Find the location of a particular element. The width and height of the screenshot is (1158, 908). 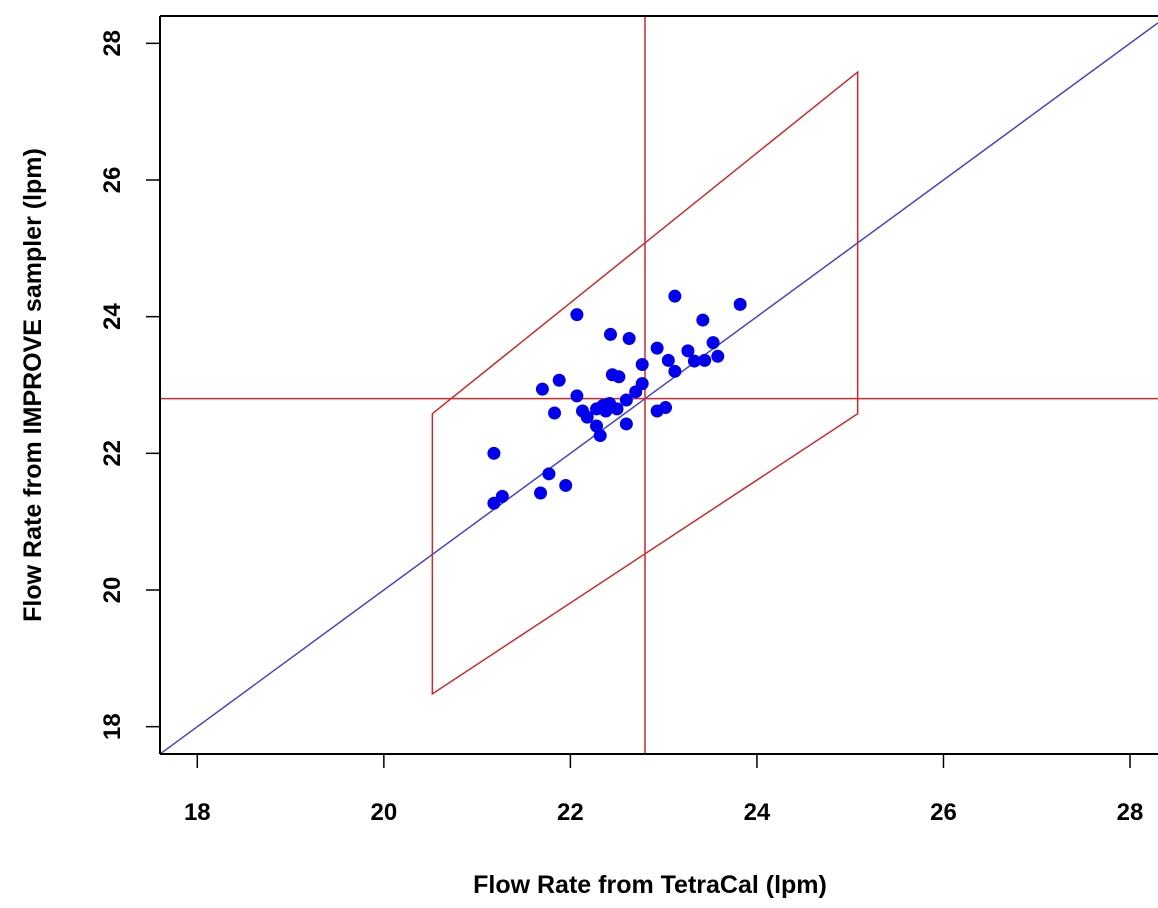

y-axis-label: Flow Rate from IMPROVE sampler (lpm) is located at coordinates (33, 385).